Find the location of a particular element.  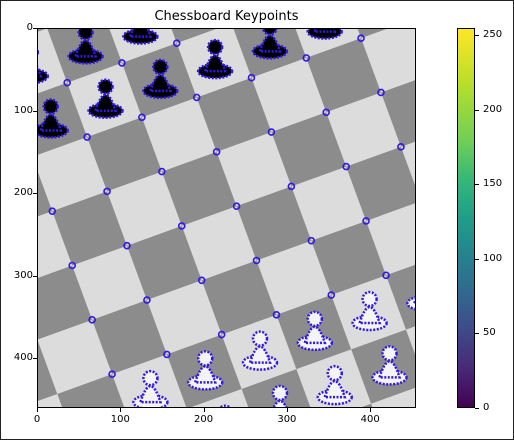

plot-title: Chessboard Keypoints is located at coordinates (226, 16).